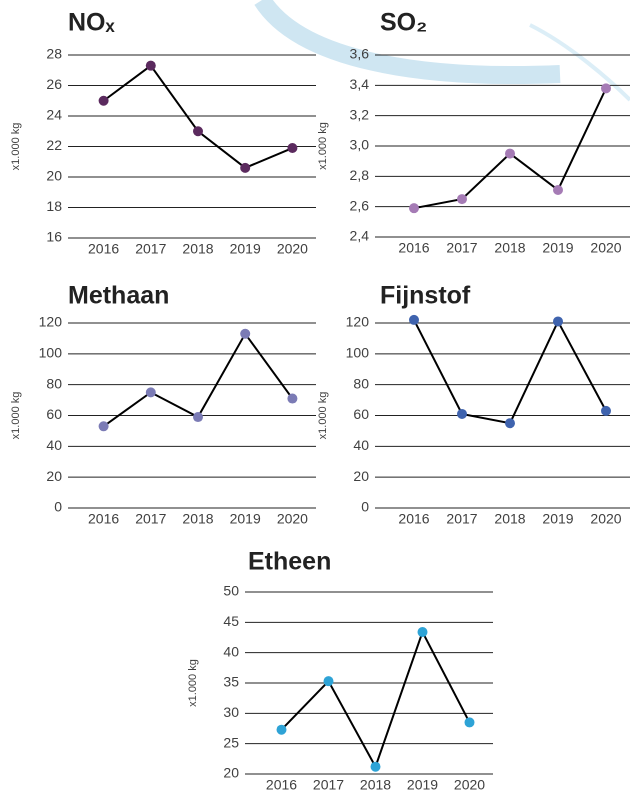  What do you see at coordinates (92, 23) in the screenshot?
I see `chart-title: NOₓ` at bounding box center [92, 23].